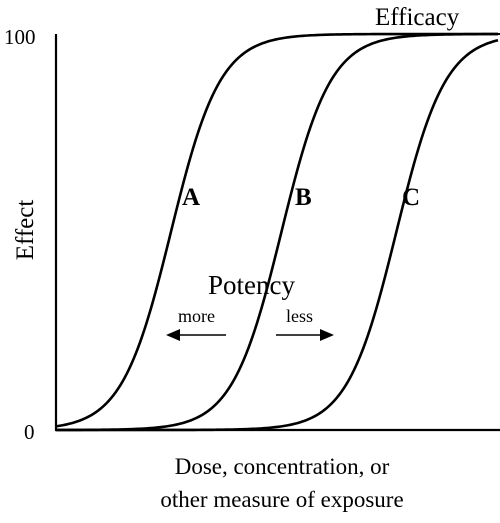 Image resolution: width=500 pixels, height=523 pixels. Describe the element at coordinates (196, 316) in the screenshot. I see `potency-more-label: more` at that location.